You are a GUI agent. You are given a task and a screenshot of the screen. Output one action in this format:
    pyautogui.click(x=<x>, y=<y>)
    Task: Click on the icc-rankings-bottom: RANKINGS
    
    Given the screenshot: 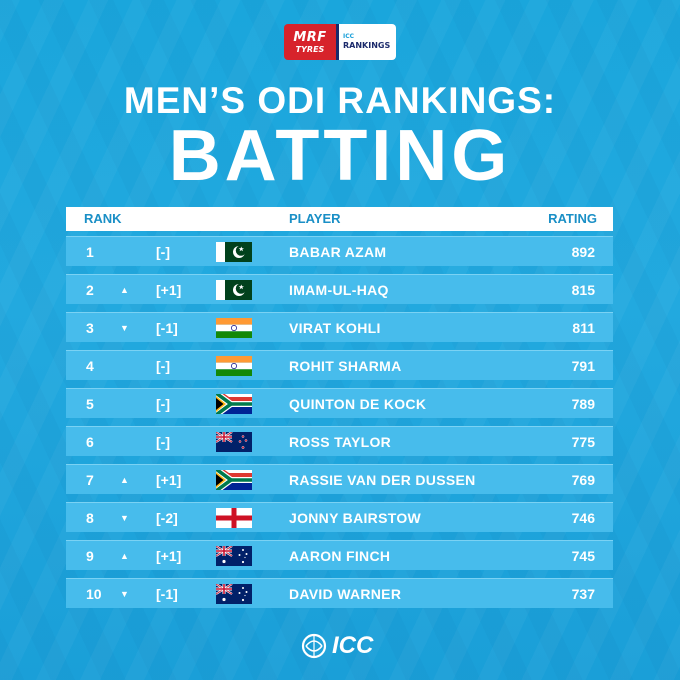 What is the action you would take?
    pyautogui.click(x=367, y=45)
    